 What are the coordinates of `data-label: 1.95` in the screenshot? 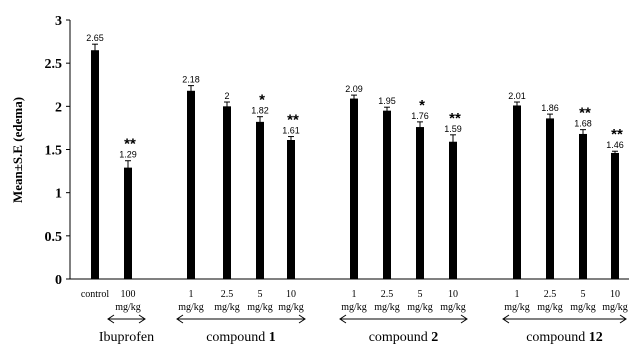 It's located at (387, 101).